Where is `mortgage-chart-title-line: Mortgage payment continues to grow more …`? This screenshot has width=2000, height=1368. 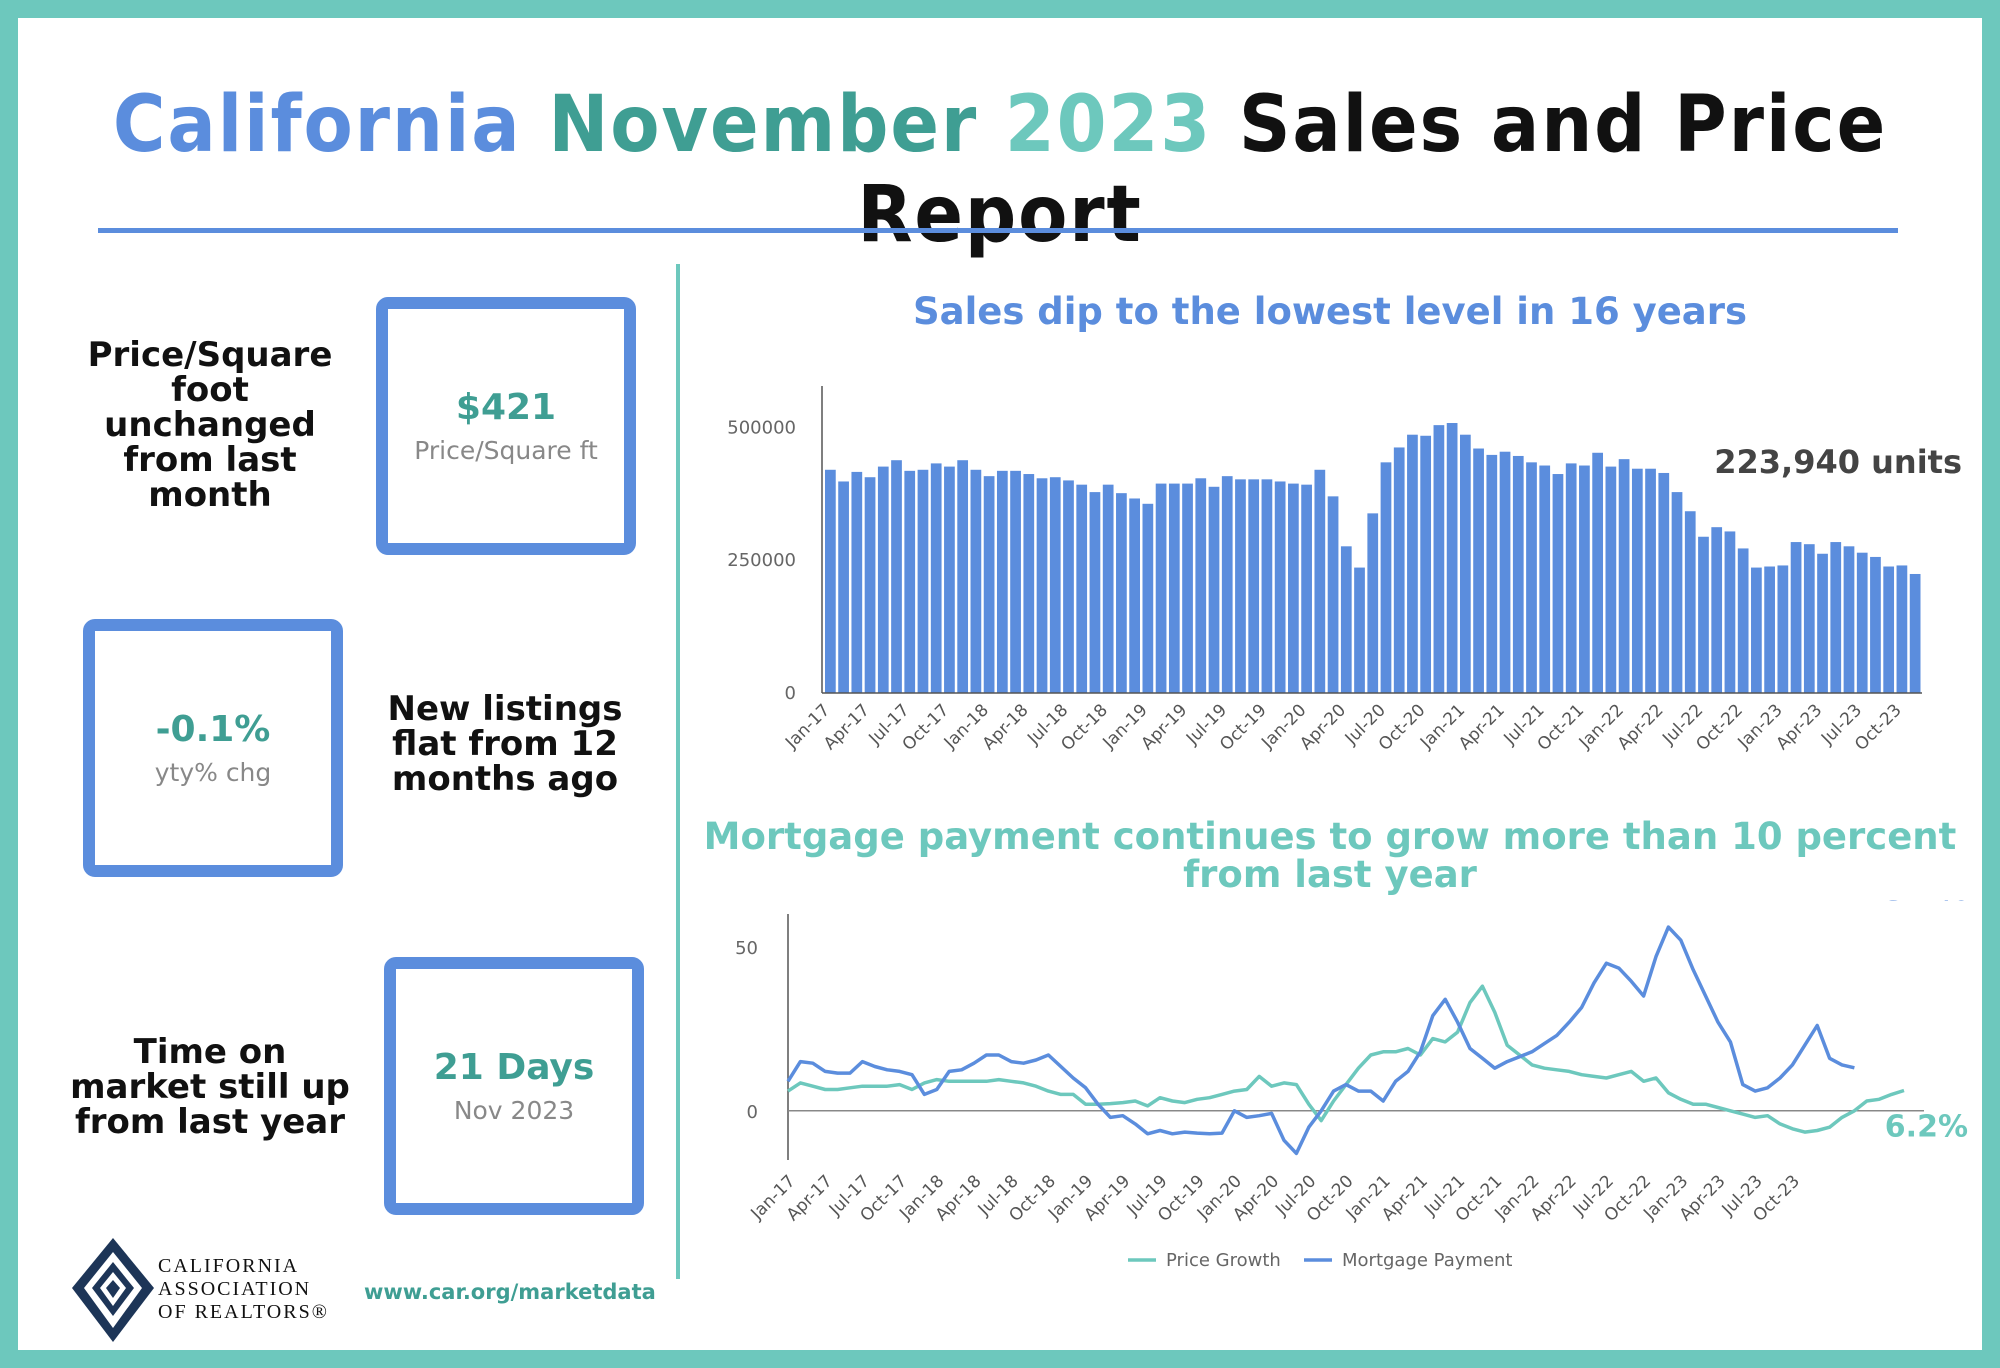
mortgage-chart-title-line: Mortgage payment continues to grow more … is located at coordinates (1330, 836).